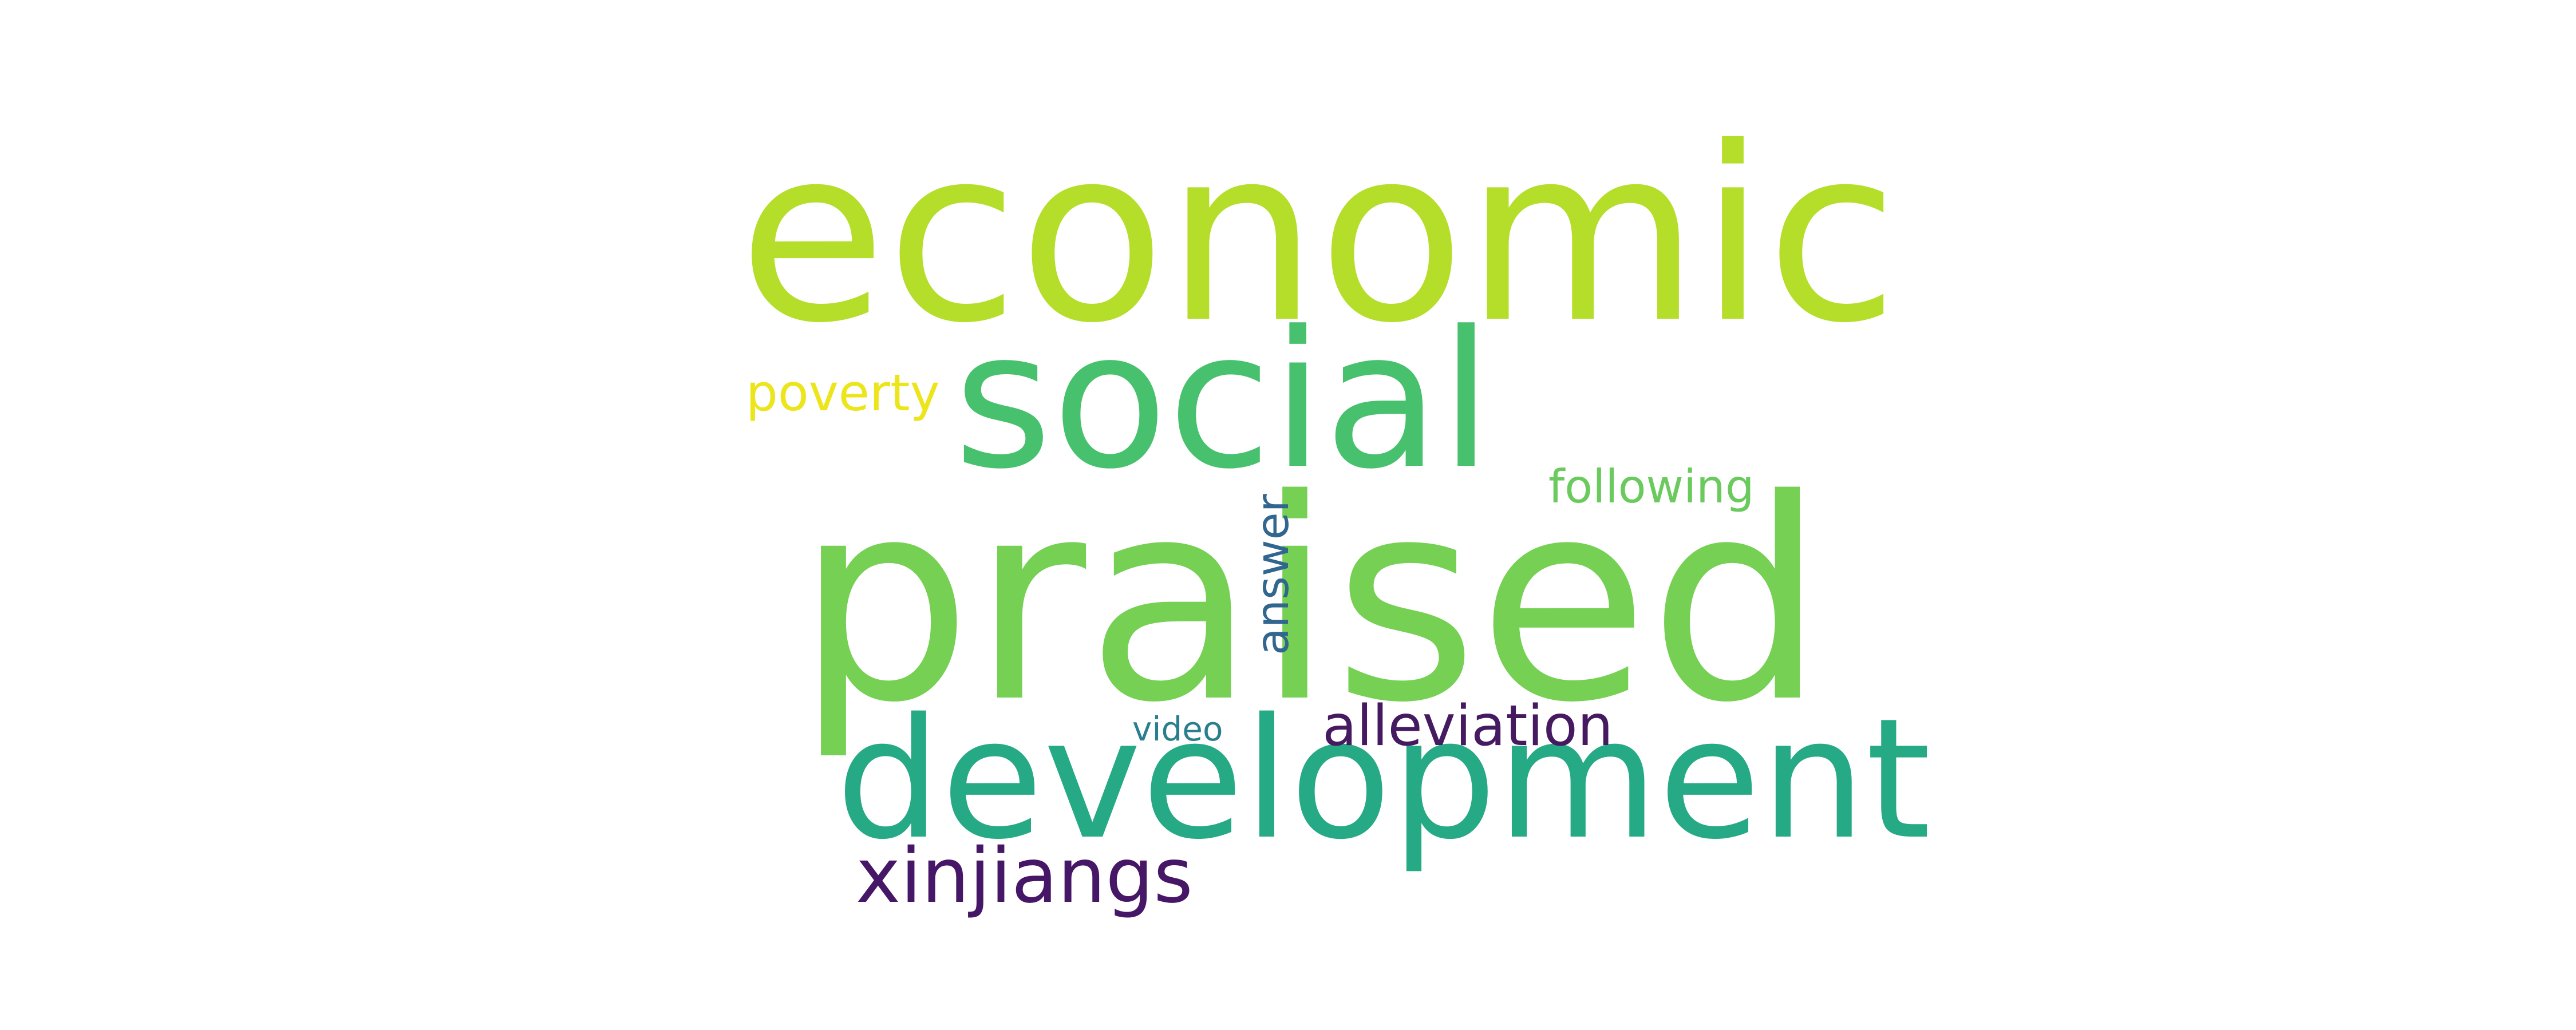 This screenshot has height=1030, width=2576. Describe the element at coordinates (1651, 486) in the screenshot. I see `word-following: following` at that location.